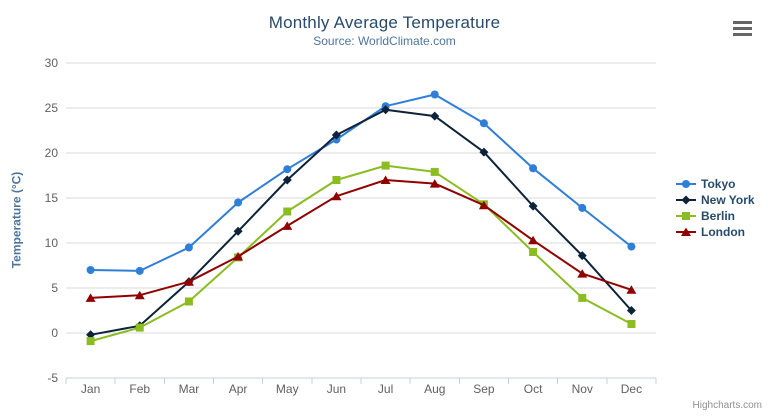 The height and width of the screenshot is (416, 769). Describe the element at coordinates (533, 389) in the screenshot. I see `x-axis-label: Oct` at that location.